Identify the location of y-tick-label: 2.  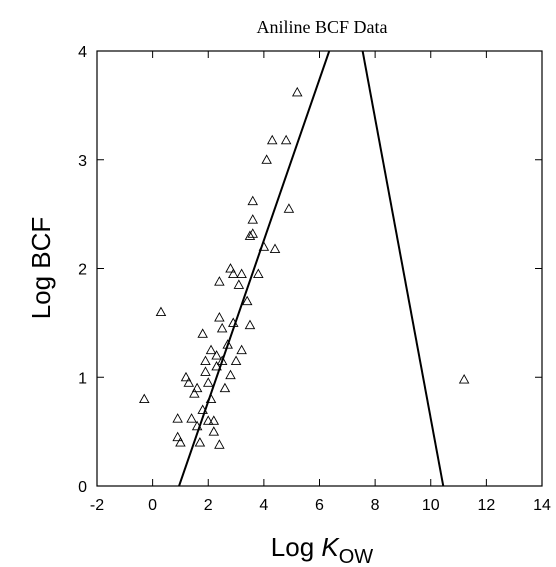
(82, 270).